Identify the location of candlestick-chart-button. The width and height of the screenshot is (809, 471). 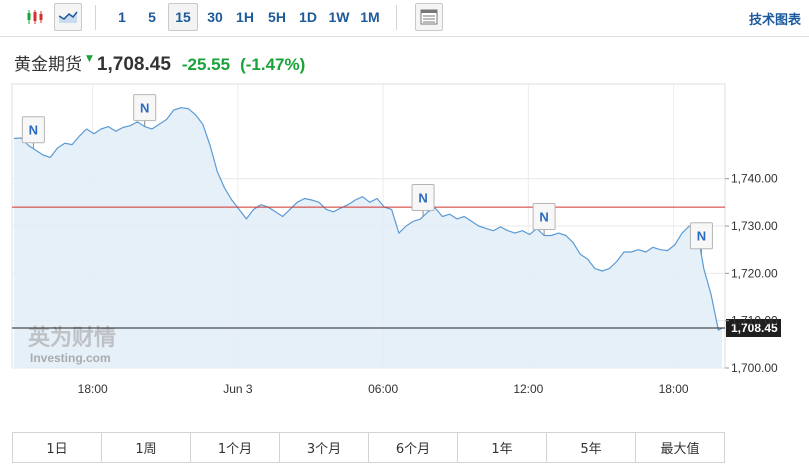
(35, 17).